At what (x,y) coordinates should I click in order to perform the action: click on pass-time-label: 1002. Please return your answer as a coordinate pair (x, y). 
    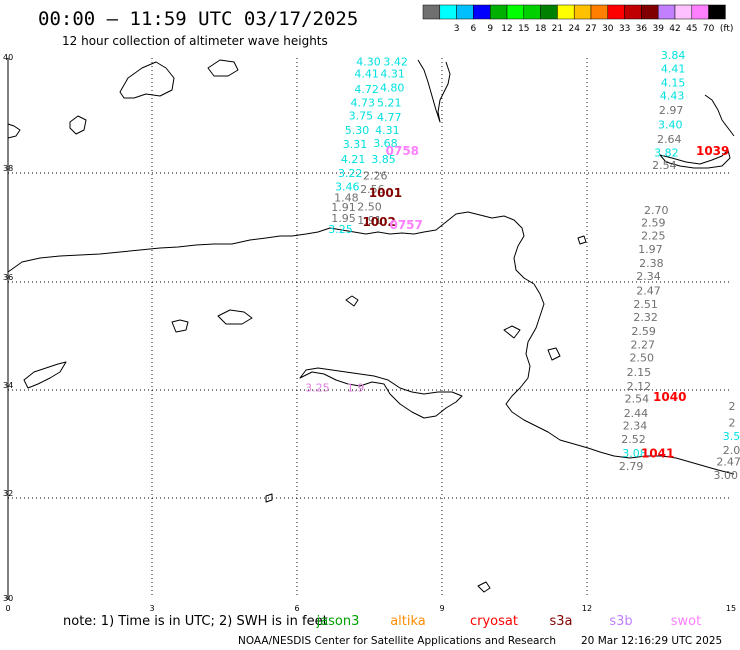
    Looking at the image, I should click on (378, 222).